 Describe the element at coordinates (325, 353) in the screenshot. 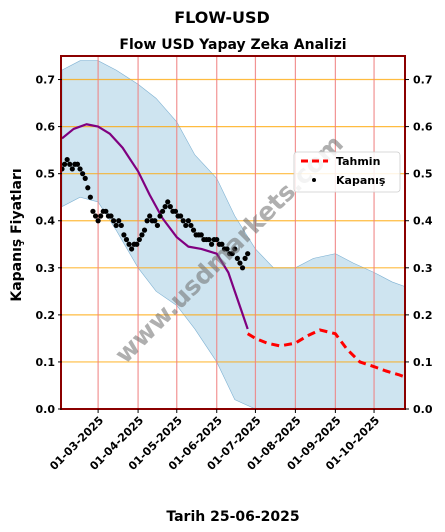

I see `forecast-line` at that location.